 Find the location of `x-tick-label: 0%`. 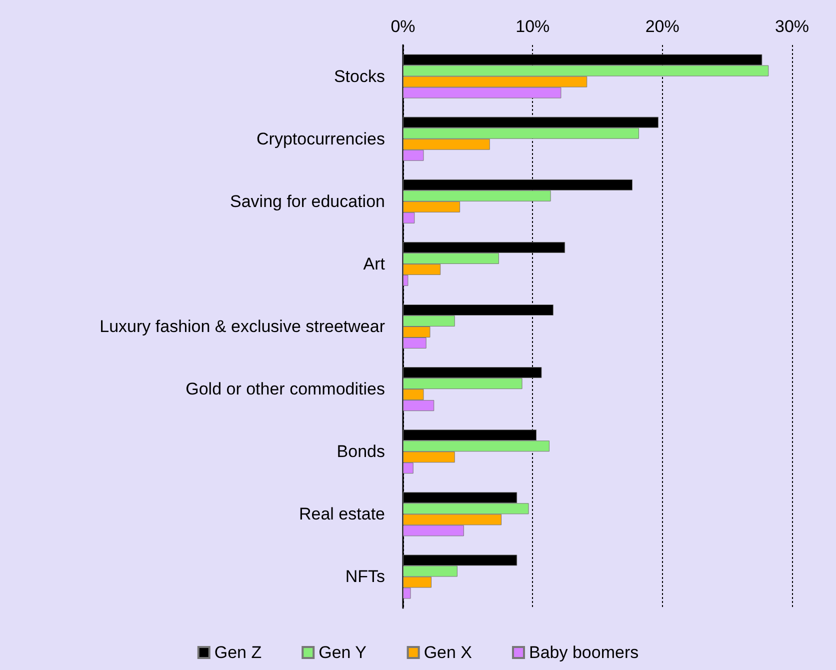

x-tick-label: 0% is located at coordinates (403, 26).